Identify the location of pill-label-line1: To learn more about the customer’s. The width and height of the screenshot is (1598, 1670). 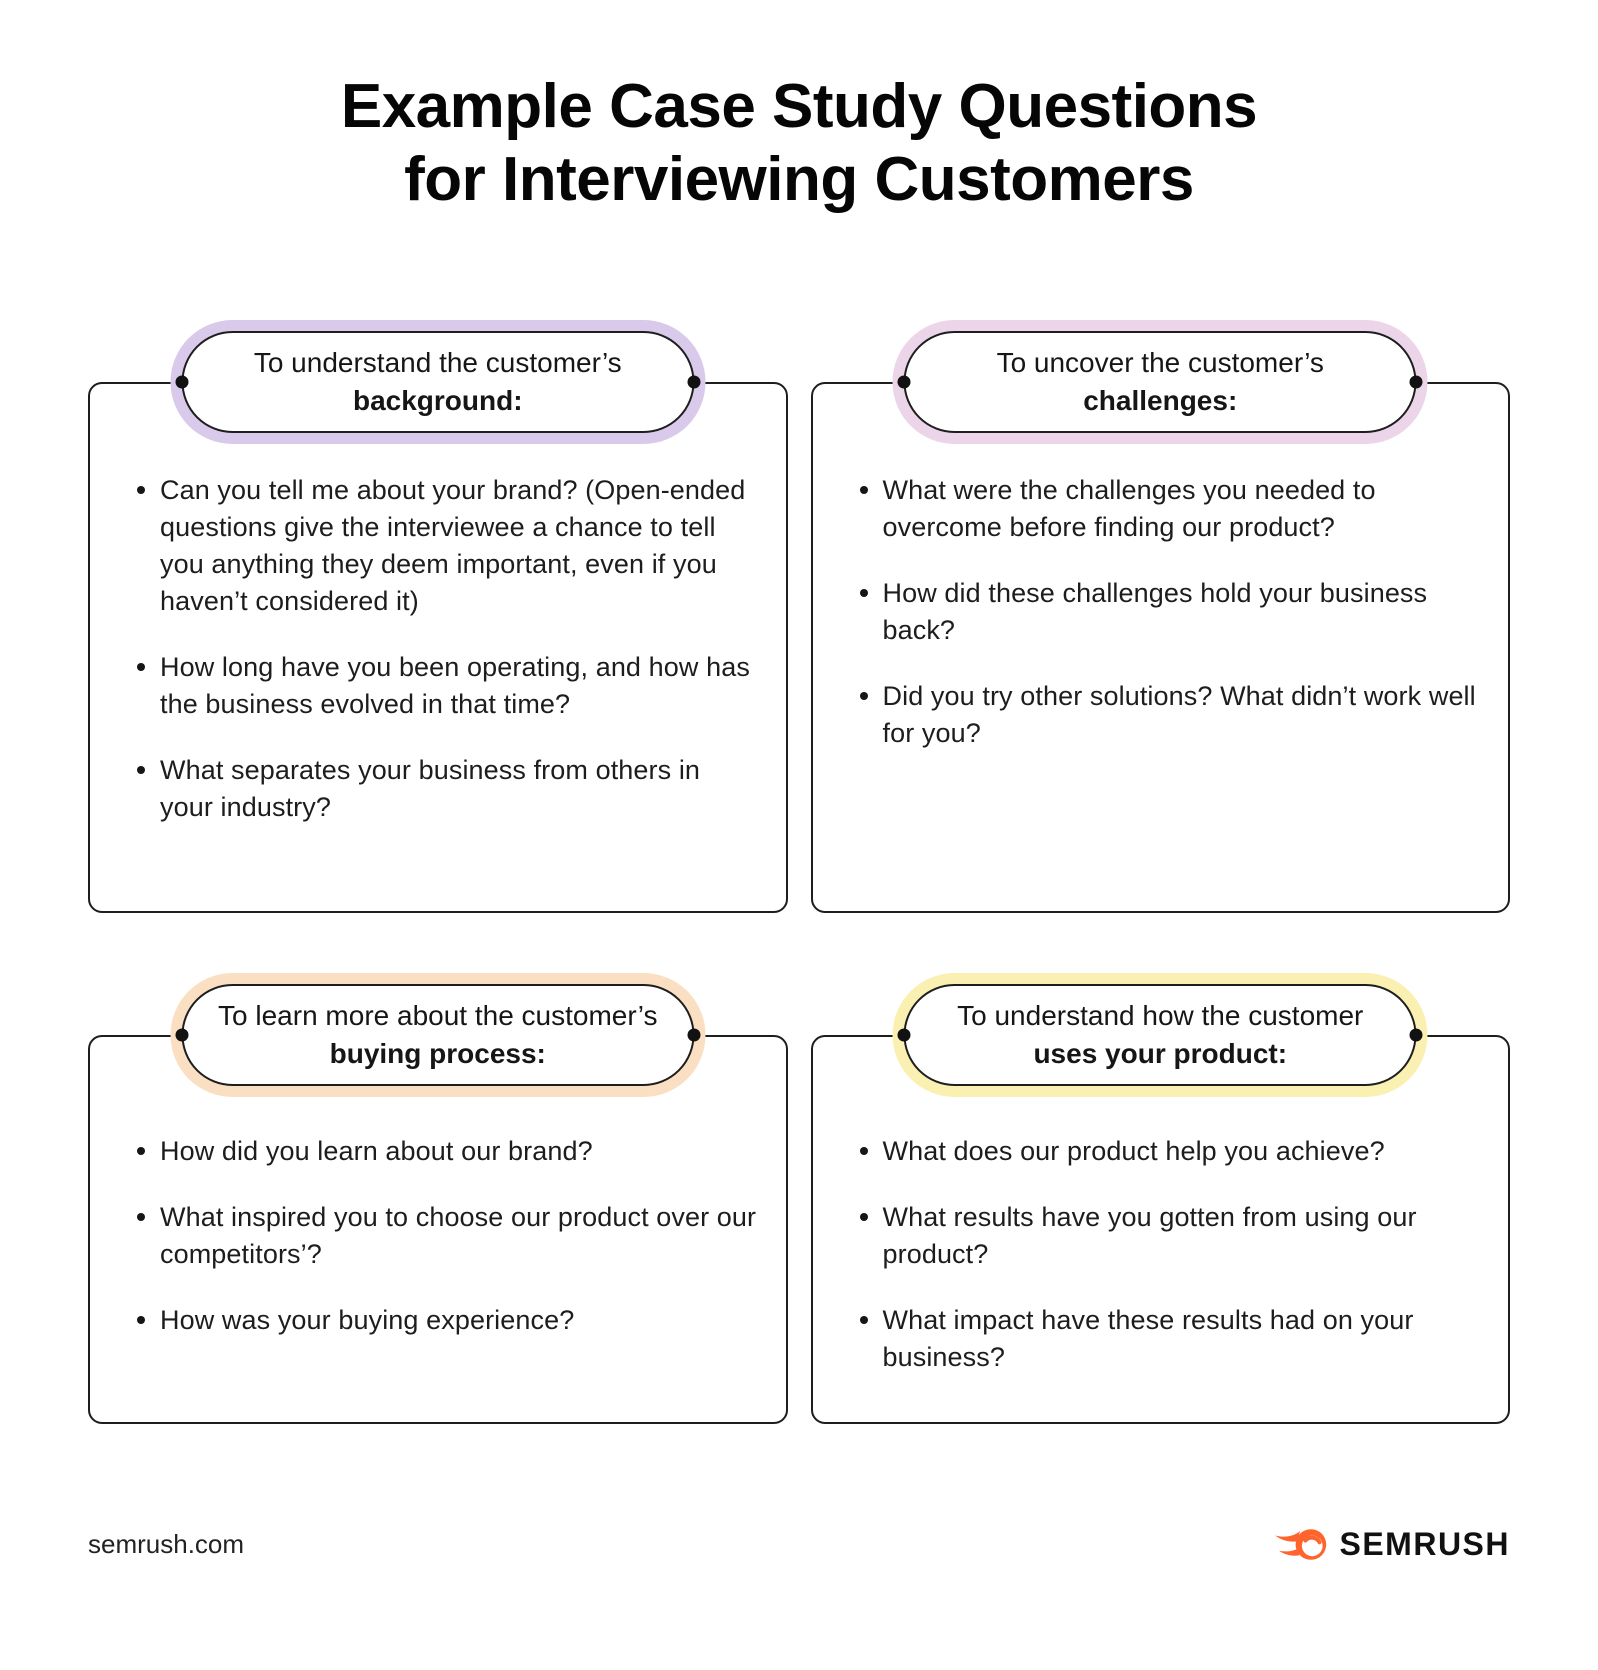
(438, 1015).